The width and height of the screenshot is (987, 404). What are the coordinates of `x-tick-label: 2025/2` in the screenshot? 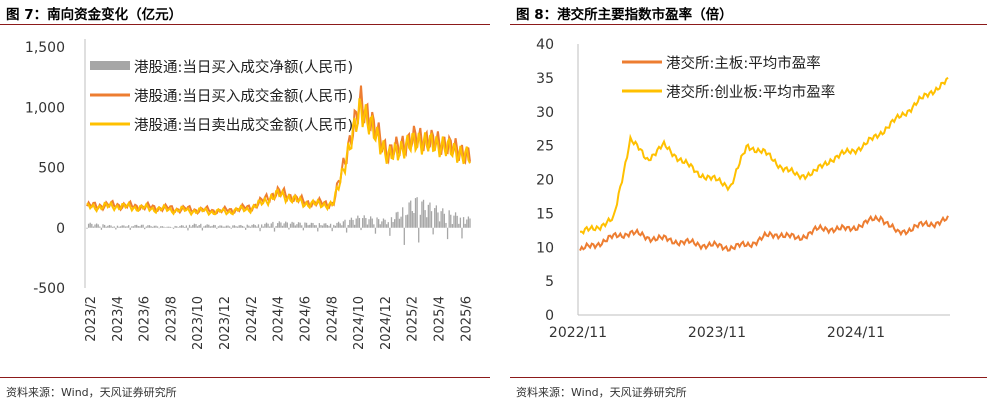 It's located at (413, 319).